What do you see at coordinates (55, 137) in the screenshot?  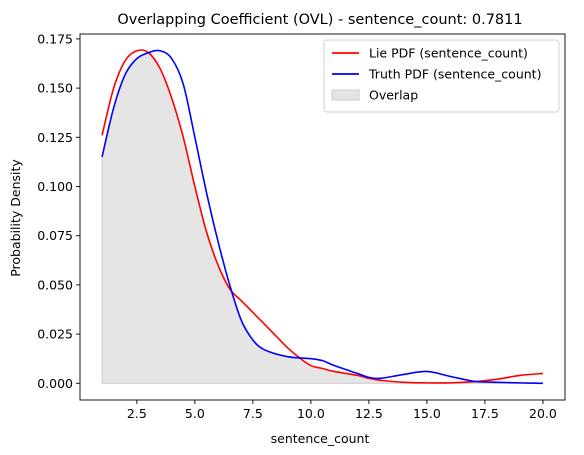 I see `y-tick-label: 0.125` at bounding box center [55, 137].